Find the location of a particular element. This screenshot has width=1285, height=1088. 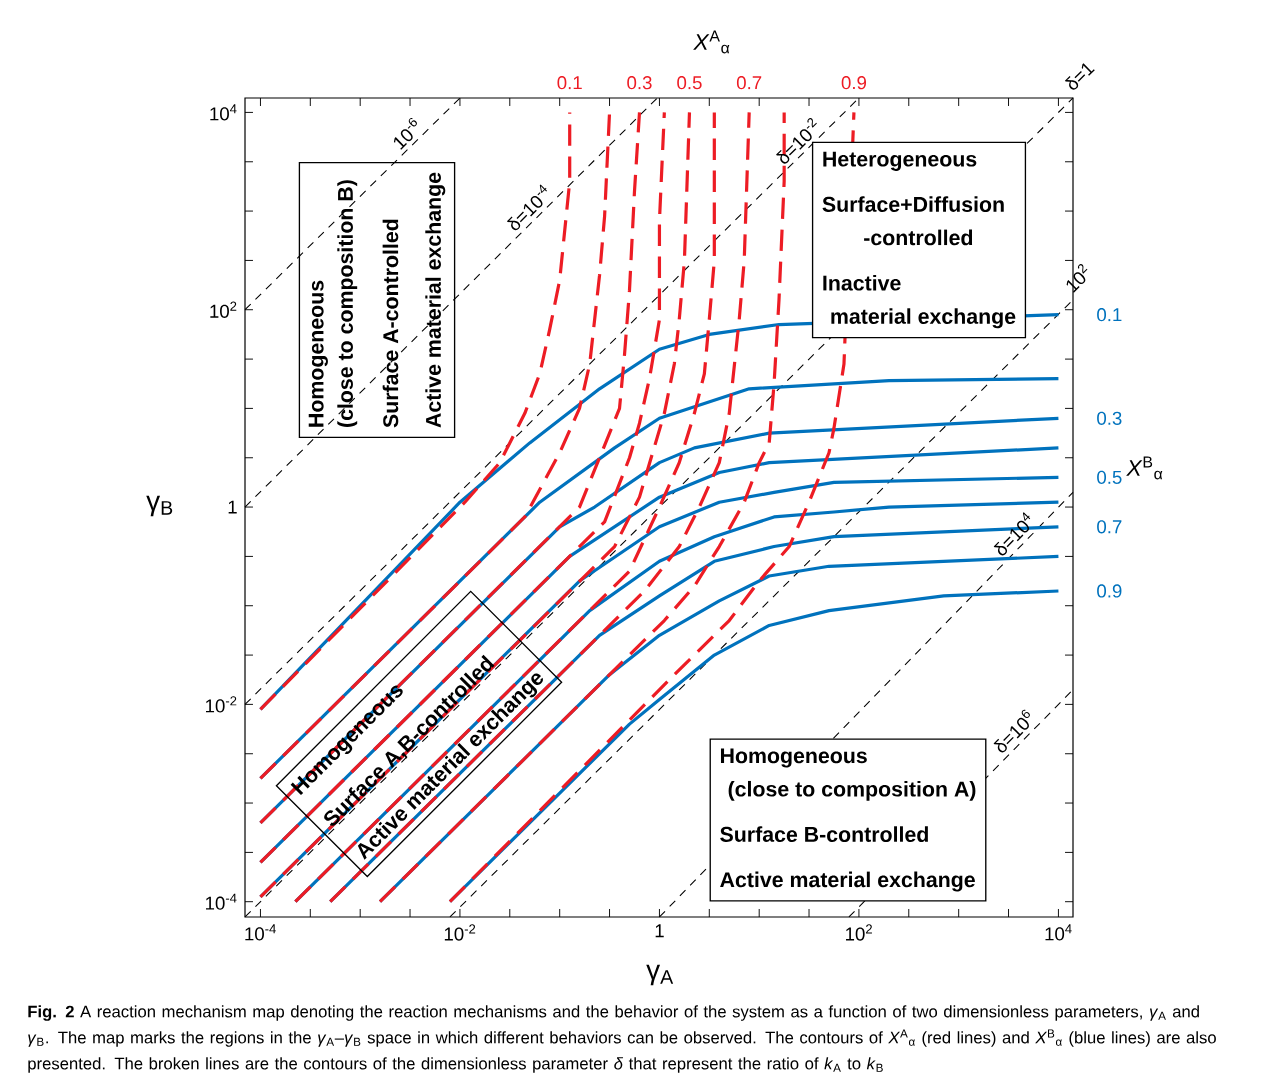

y-axis-title: γ$_{B}$ is located at coordinates (159, 506).